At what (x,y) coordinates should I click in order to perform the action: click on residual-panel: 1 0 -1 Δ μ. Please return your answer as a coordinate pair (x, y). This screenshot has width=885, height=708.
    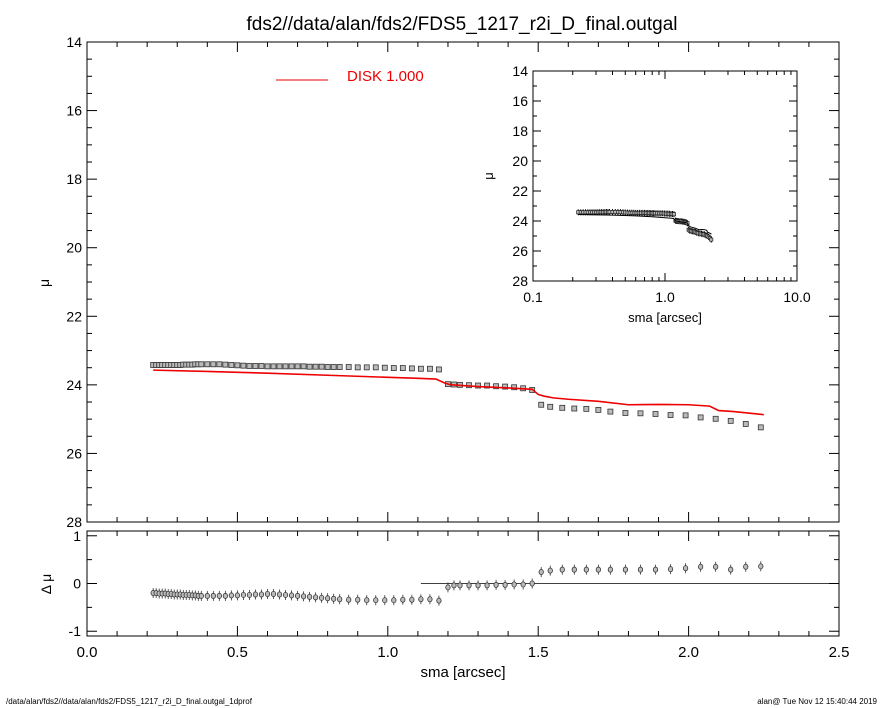
    Looking at the image, I should click on (439, 583).